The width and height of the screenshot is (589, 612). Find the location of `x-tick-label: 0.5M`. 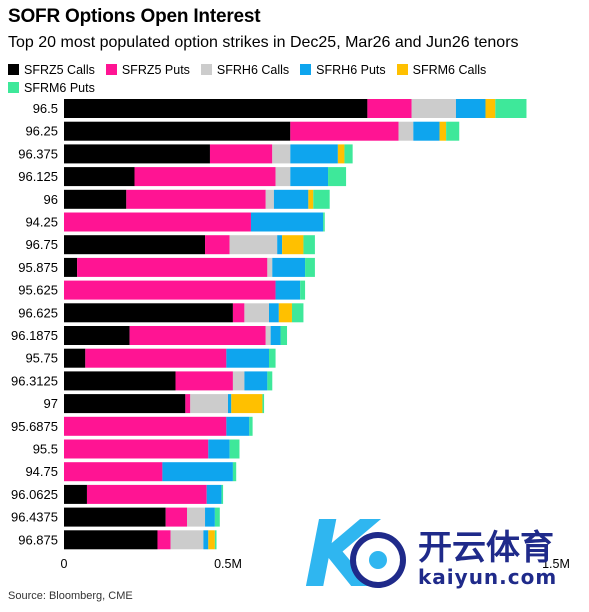

x-tick-label: 0.5M is located at coordinates (228, 564).